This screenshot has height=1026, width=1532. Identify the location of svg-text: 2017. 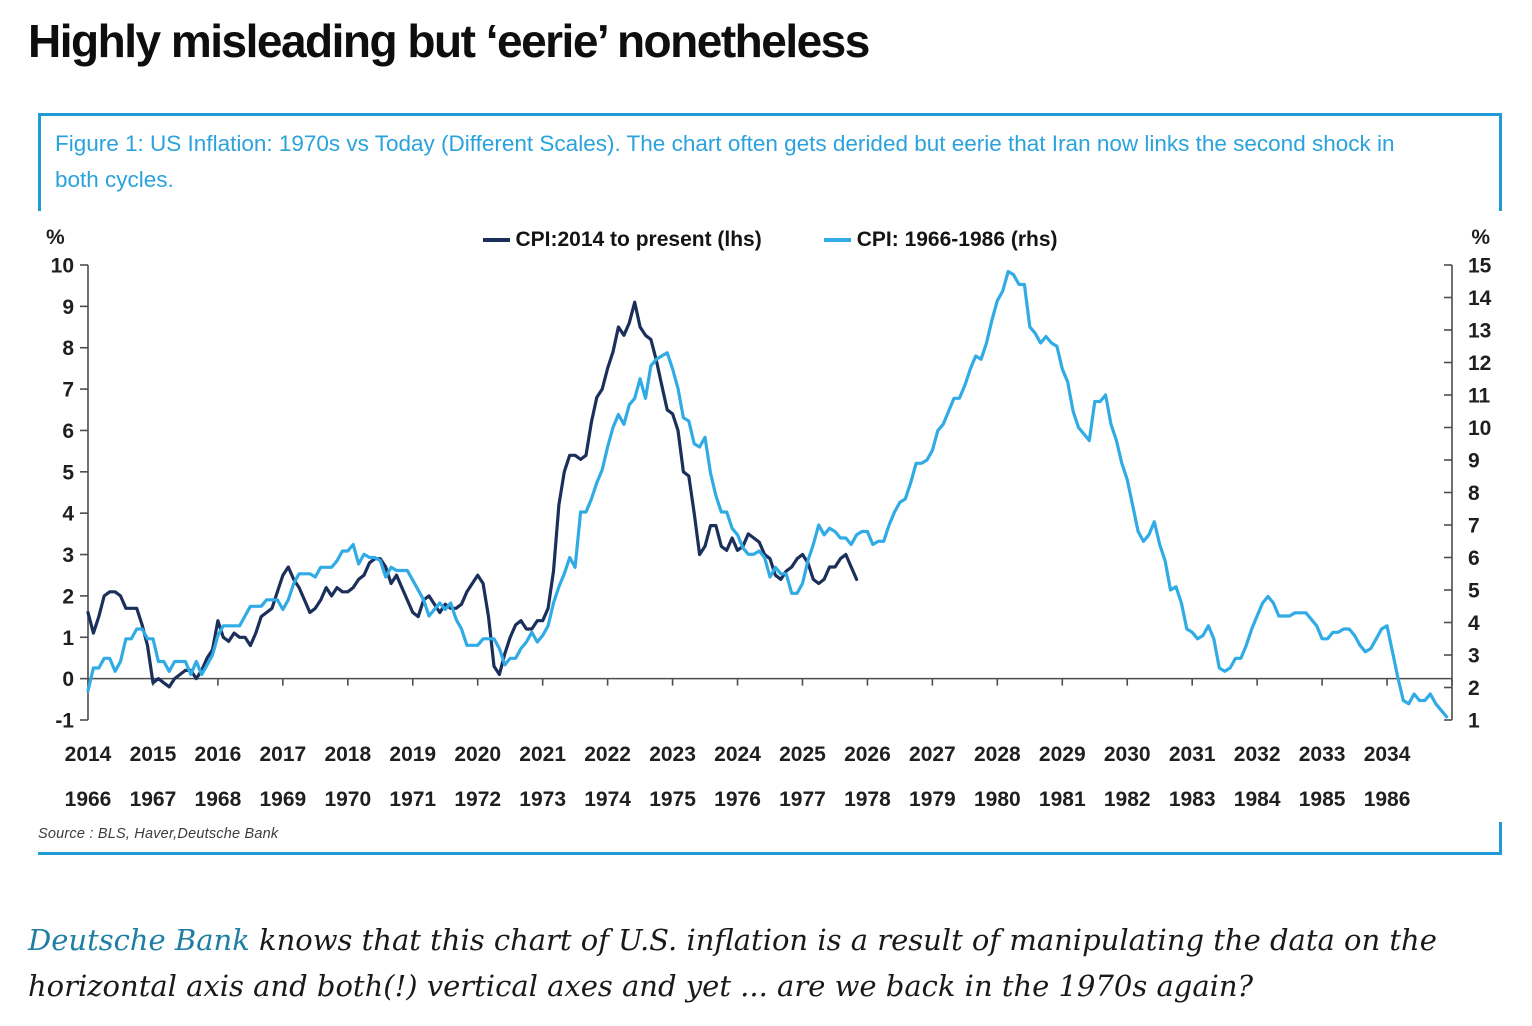
(282, 754).